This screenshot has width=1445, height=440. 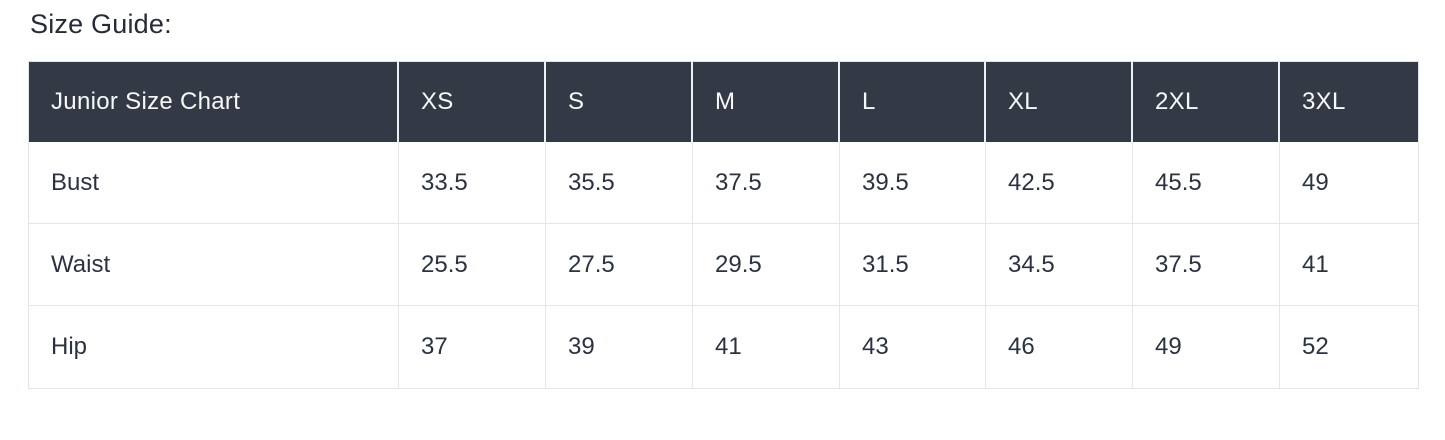 I want to click on waist-s: 27.5, so click(x=619, y=265).